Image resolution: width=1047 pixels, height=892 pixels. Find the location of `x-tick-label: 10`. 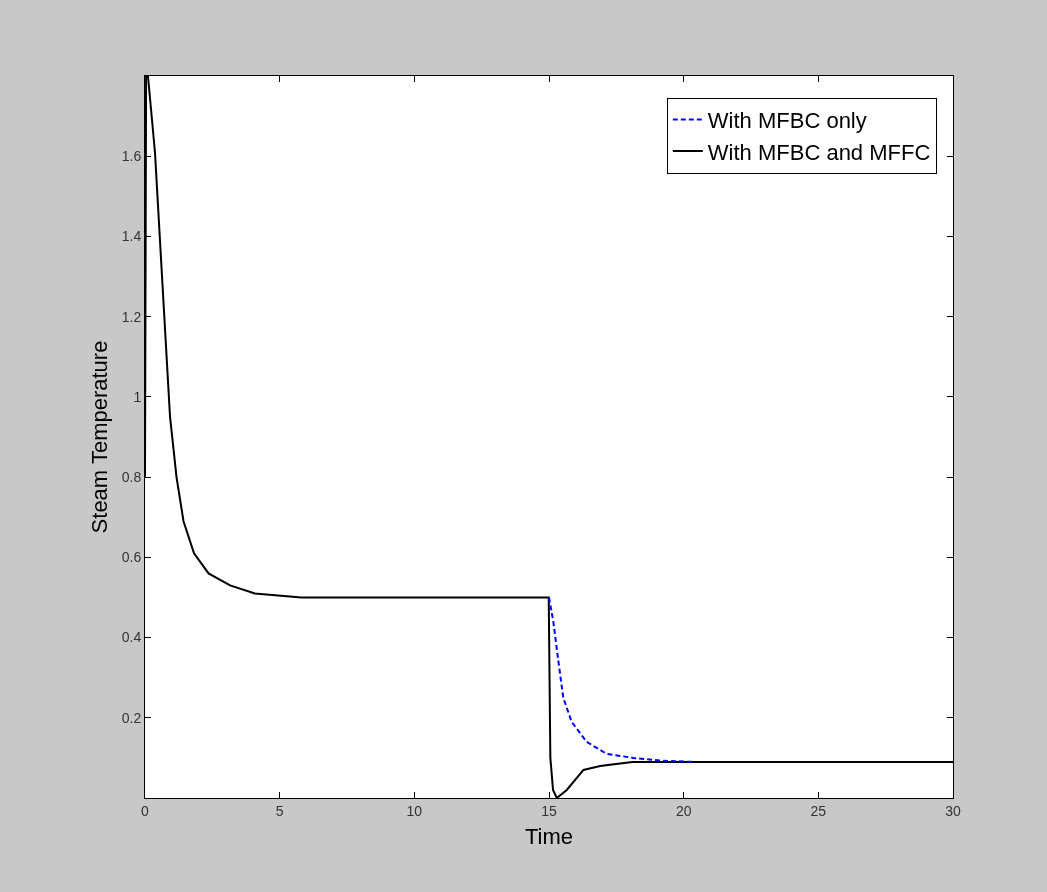

x-tick-label: 10 is located at coordinates (414, 810).